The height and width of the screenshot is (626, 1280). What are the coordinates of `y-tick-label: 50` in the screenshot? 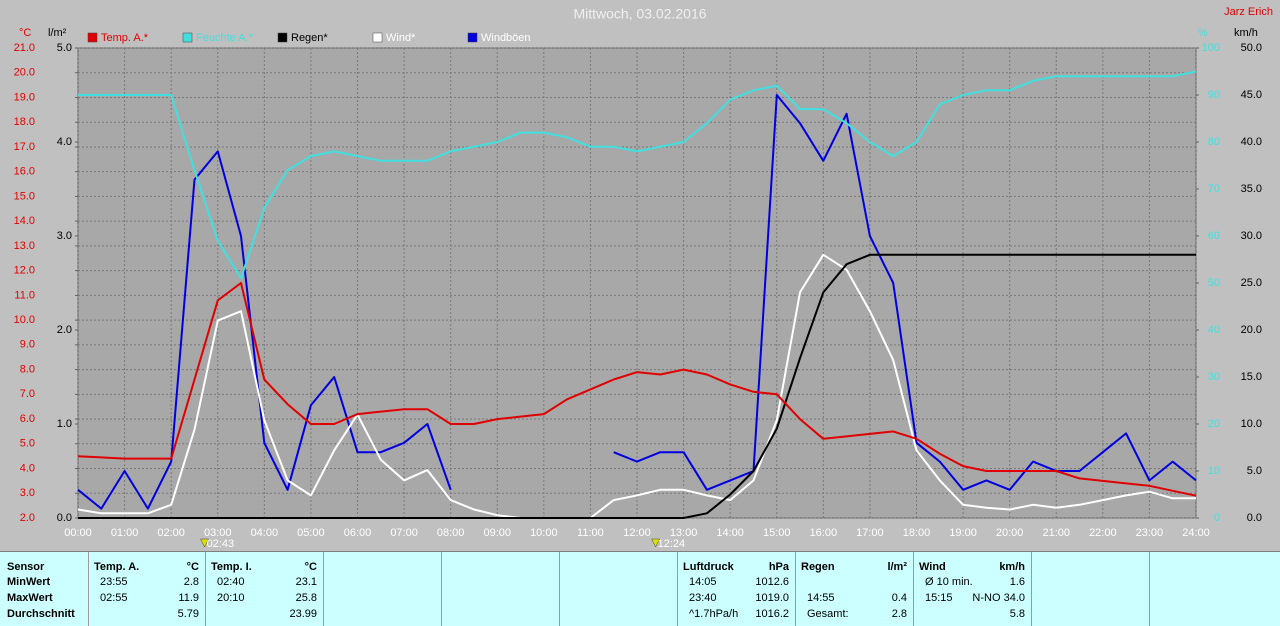 It's located at (1214, 283).